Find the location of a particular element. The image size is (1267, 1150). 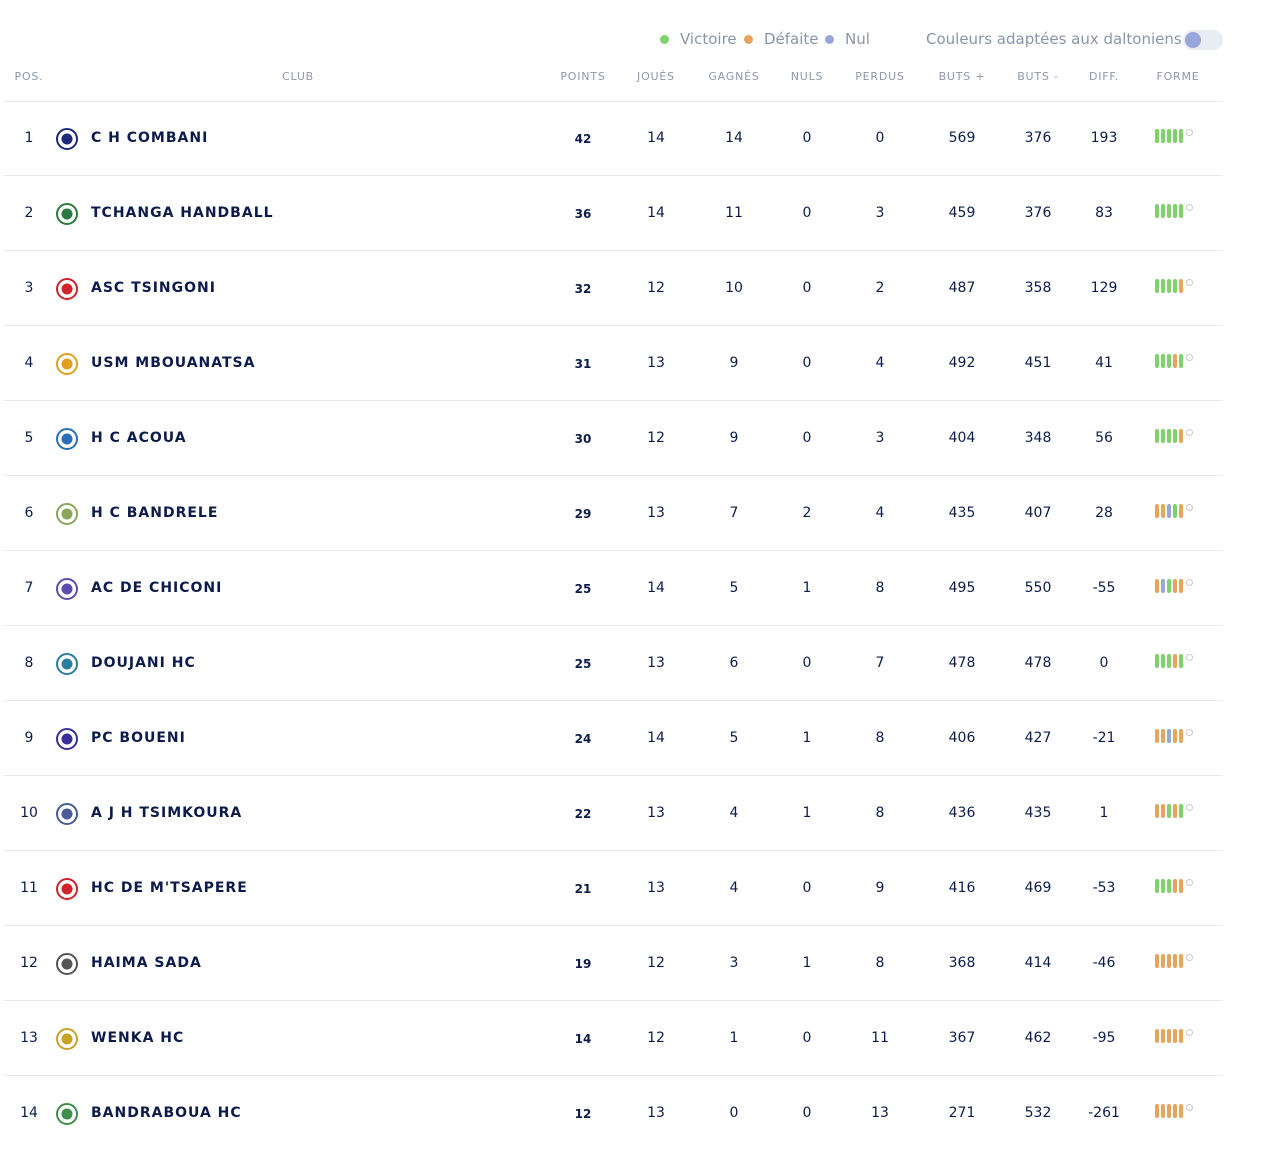

usm-mbouanatsa-crest-icon is located at coordinates (67, 364).